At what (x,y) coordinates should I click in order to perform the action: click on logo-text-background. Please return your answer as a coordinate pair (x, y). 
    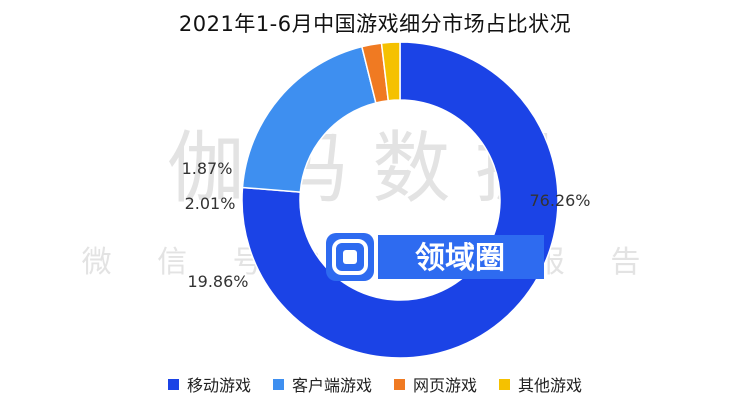
    Looking at the image, I should click on (461, 257).